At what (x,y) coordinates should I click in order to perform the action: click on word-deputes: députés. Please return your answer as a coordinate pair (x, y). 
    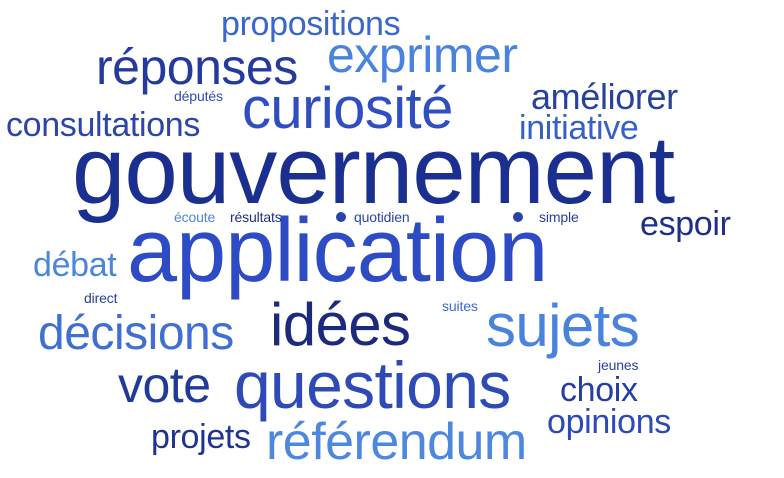
    Looking at the image, I should click on (198, 96).